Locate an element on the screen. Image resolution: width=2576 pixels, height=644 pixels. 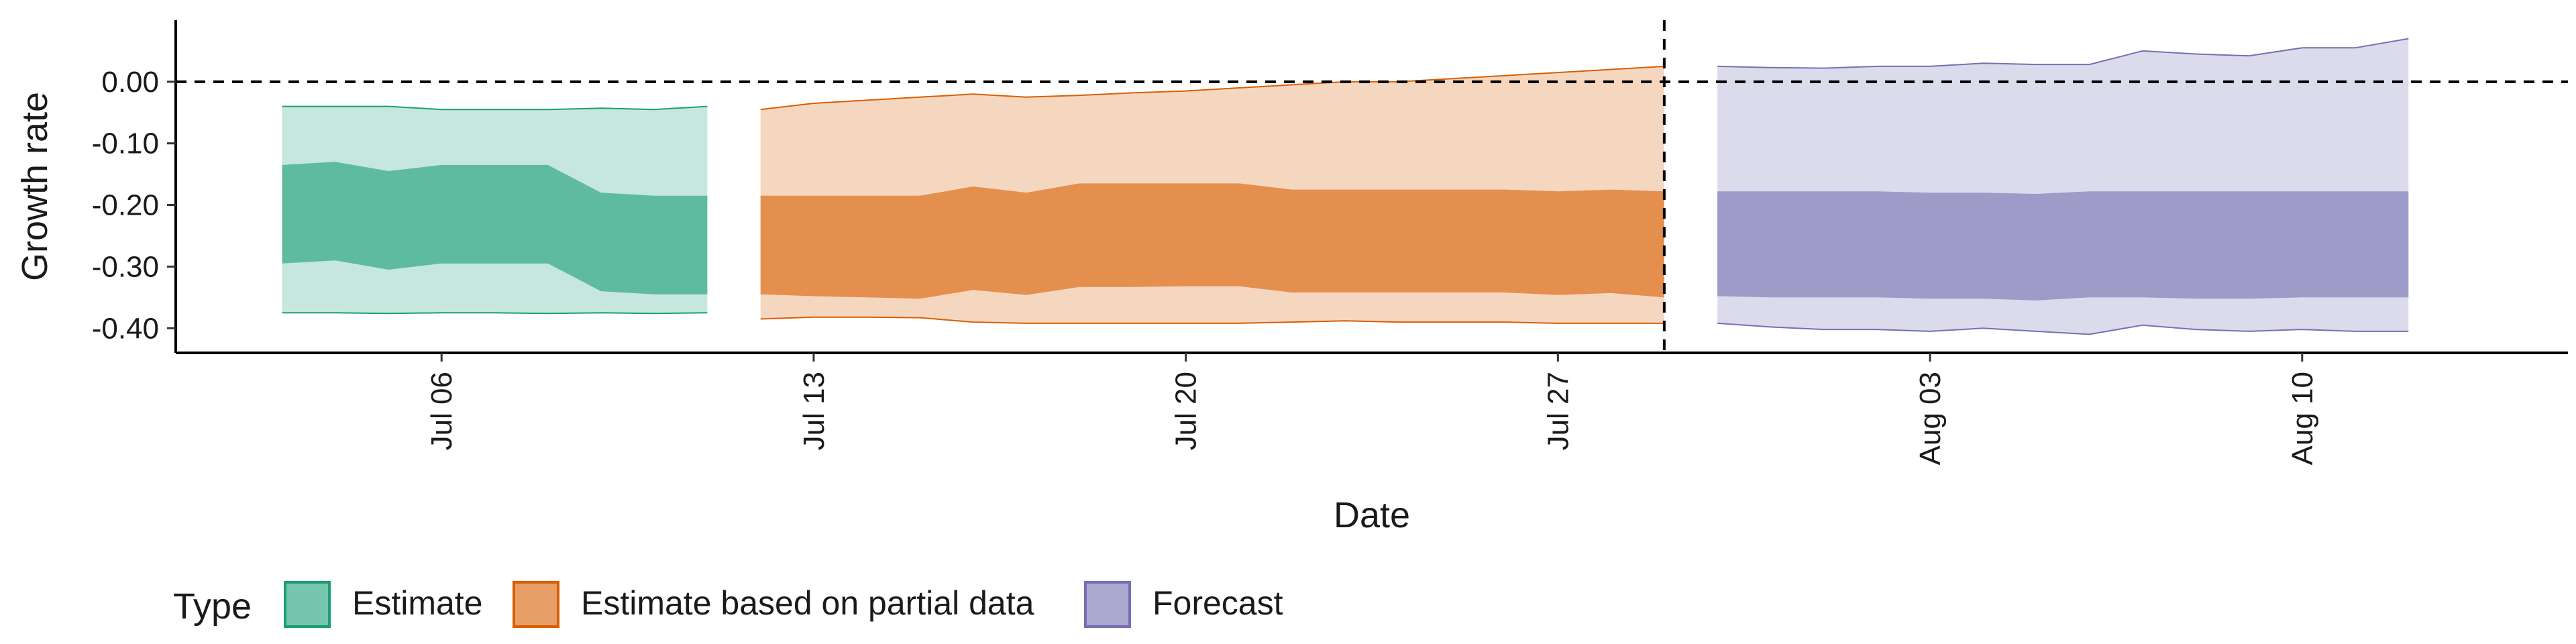
x-tick-label: Aug 10 is located at coordinates (2302, 418).